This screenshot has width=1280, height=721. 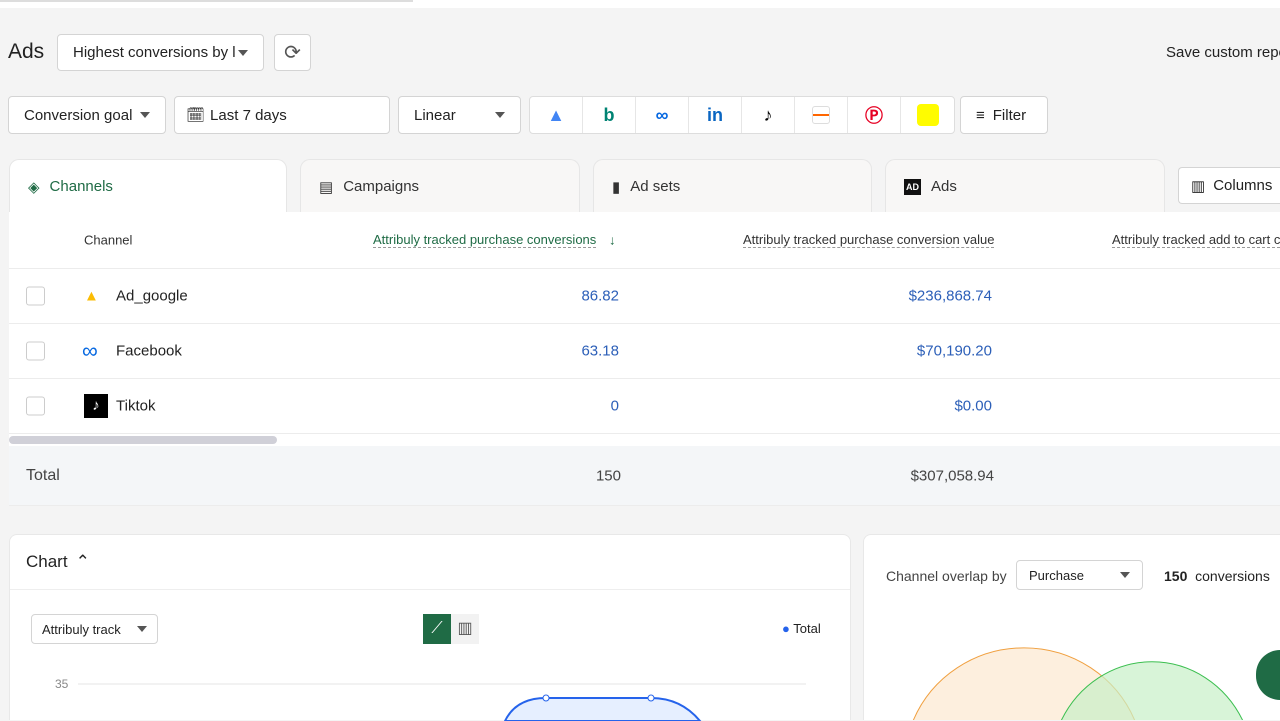 I want to click on chart-title: Chart, so click(x=47, y=561).